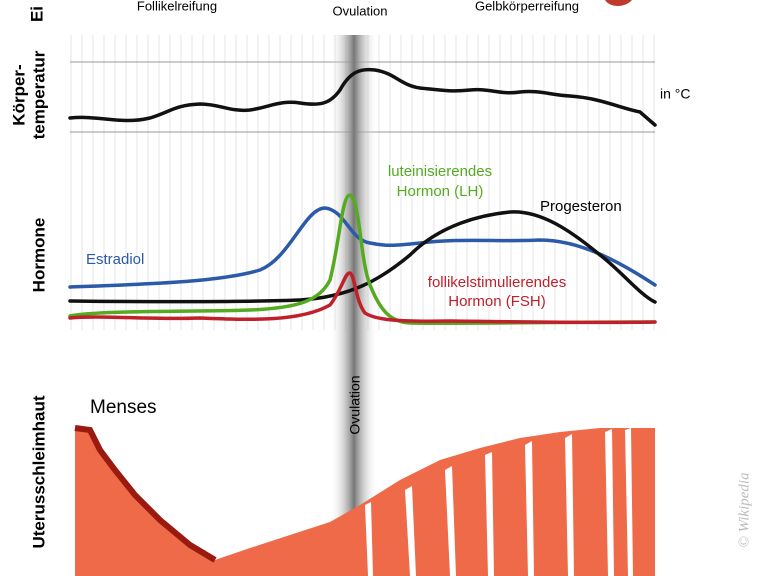 The width and height of the screenshot is (768, 576). Describe the element at coordinates (675, 94) in the screenshot. I see `unit-label: in °C` at that location.